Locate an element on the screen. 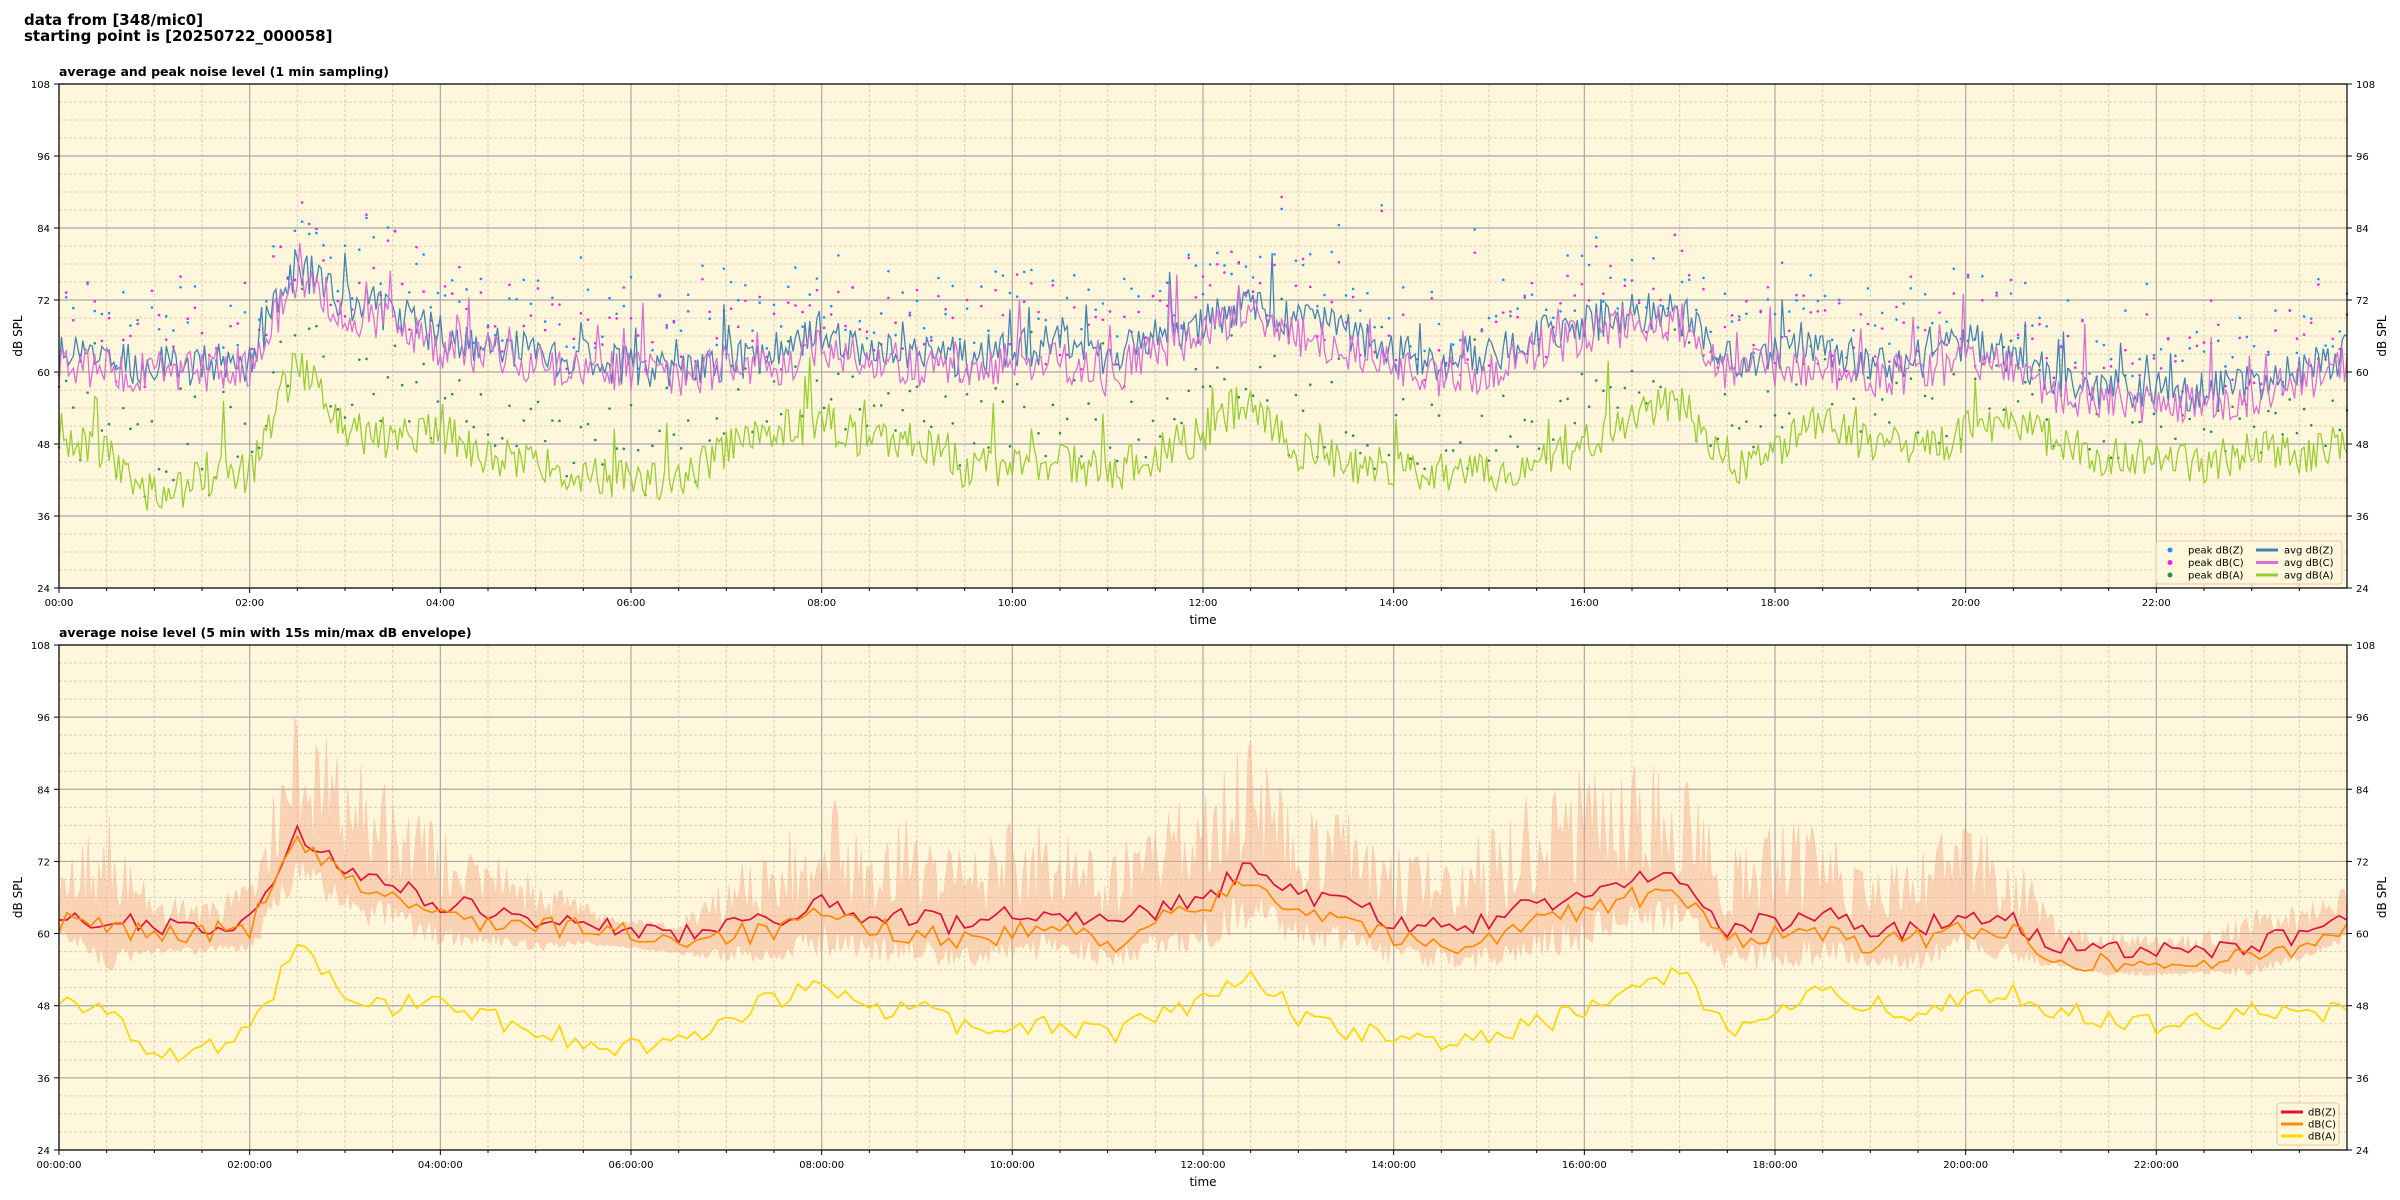 The image size is (2400, 1200). legend-marker is located at coordinates (2170, 562).